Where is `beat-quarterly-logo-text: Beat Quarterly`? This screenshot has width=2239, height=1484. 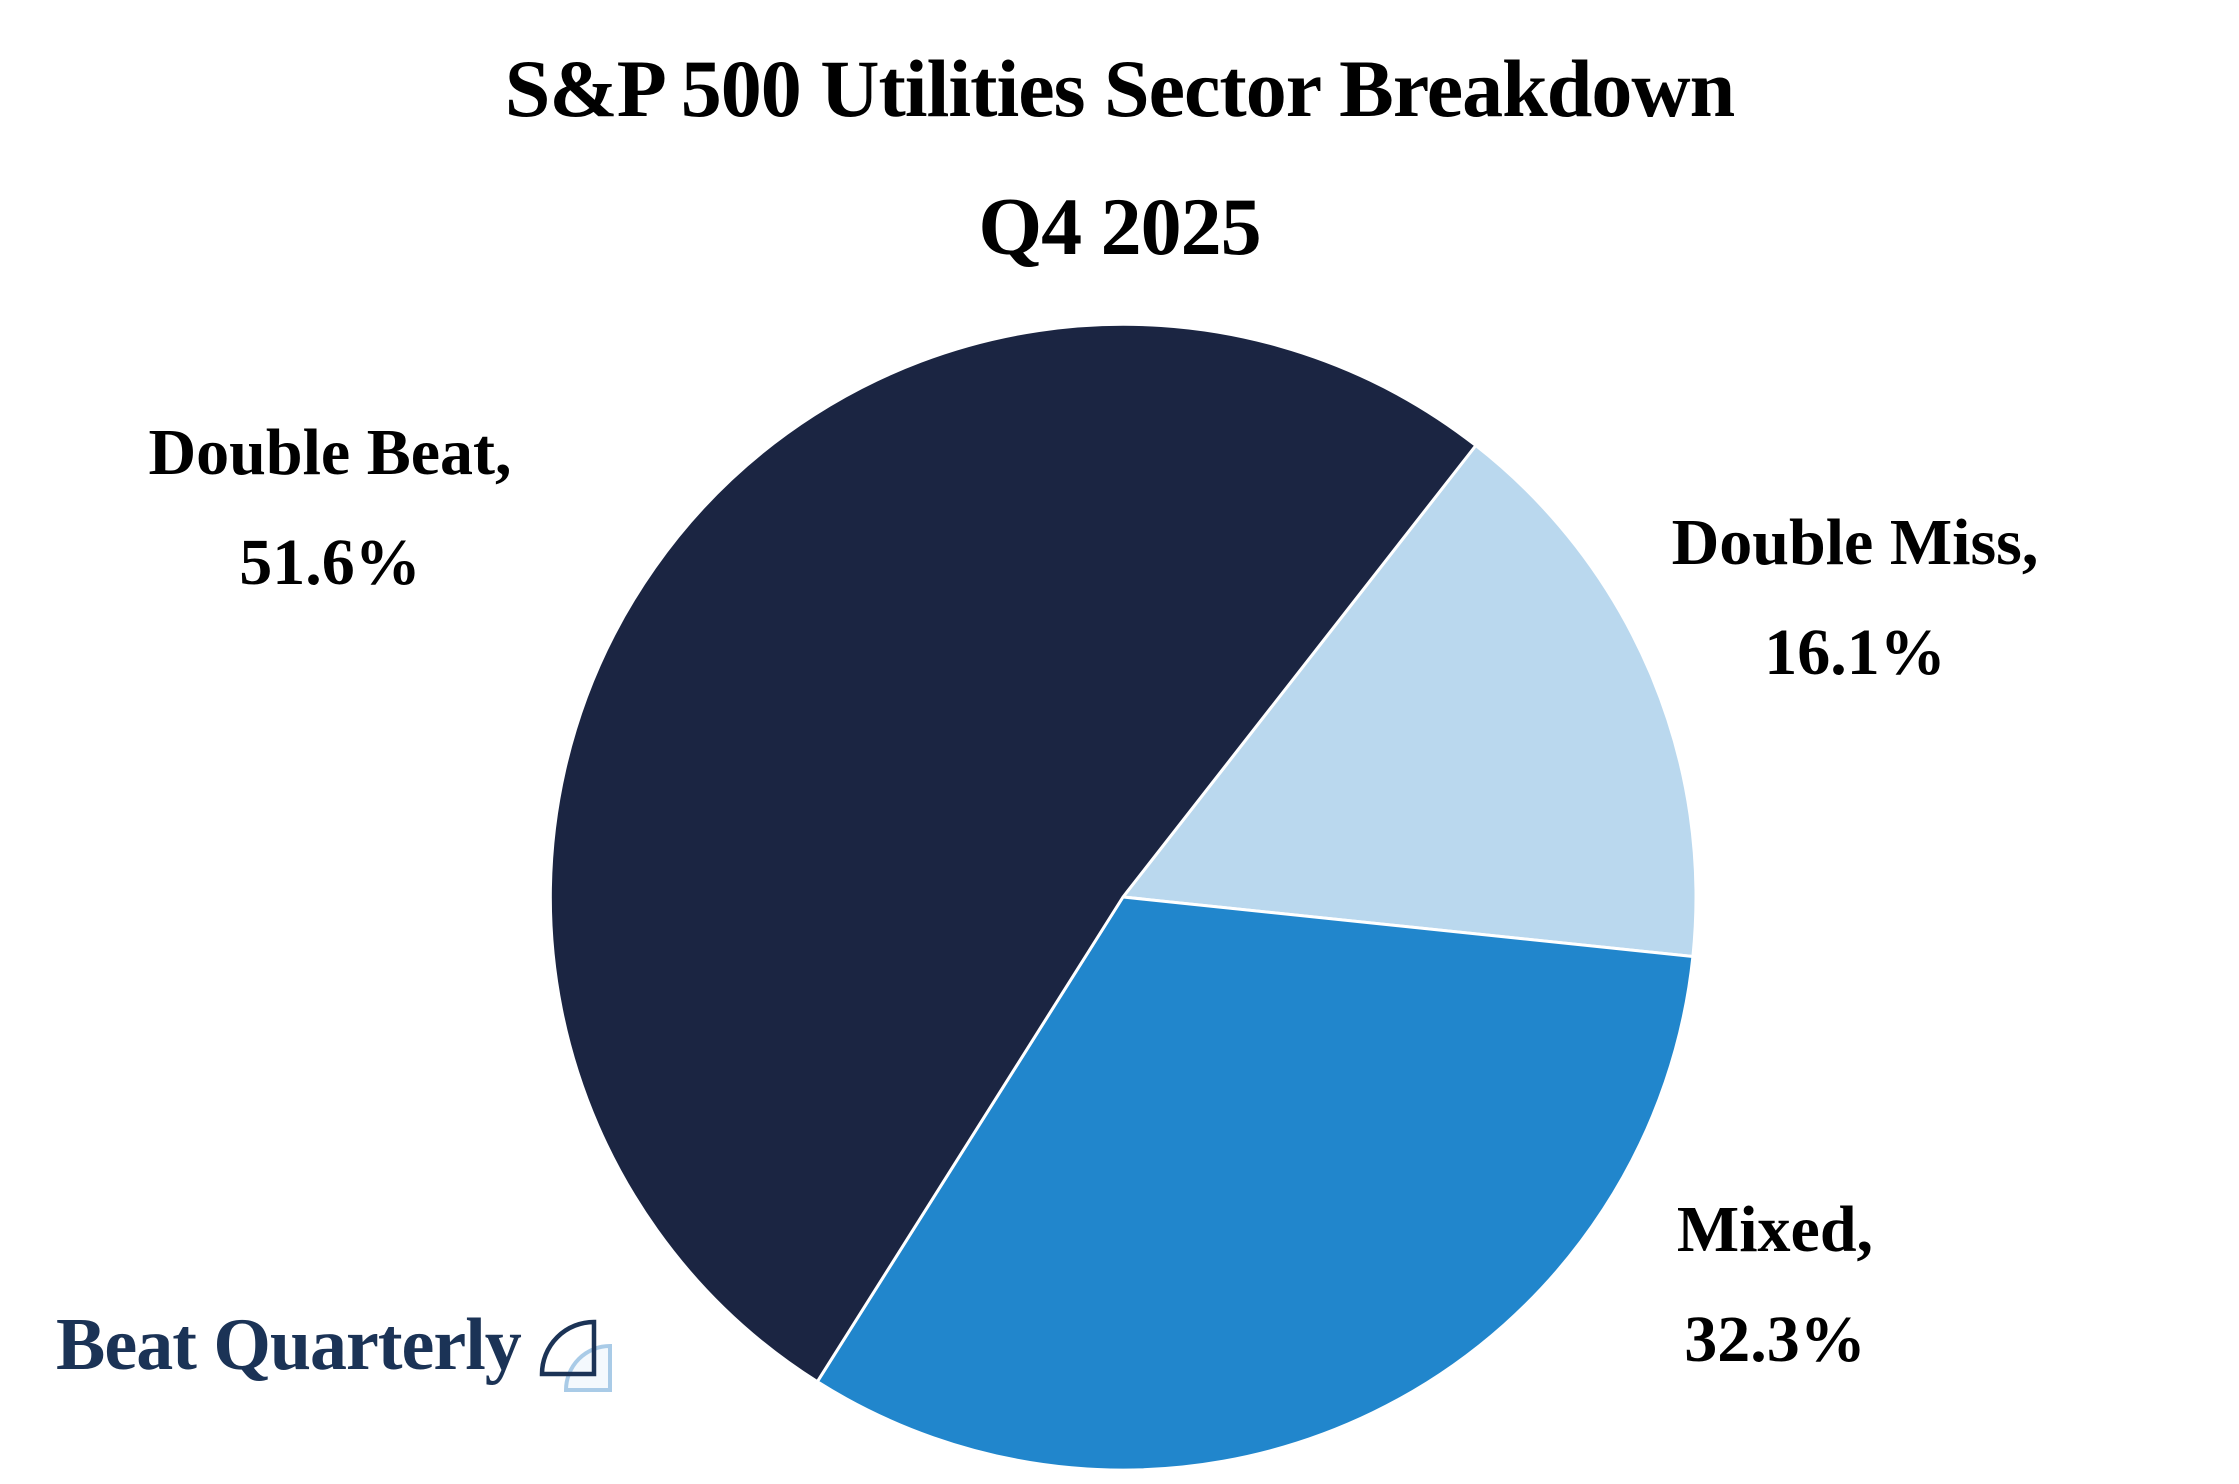 beat-quarterly-logo-text: Beat Quarterly is located at coordinates (289, 1345).